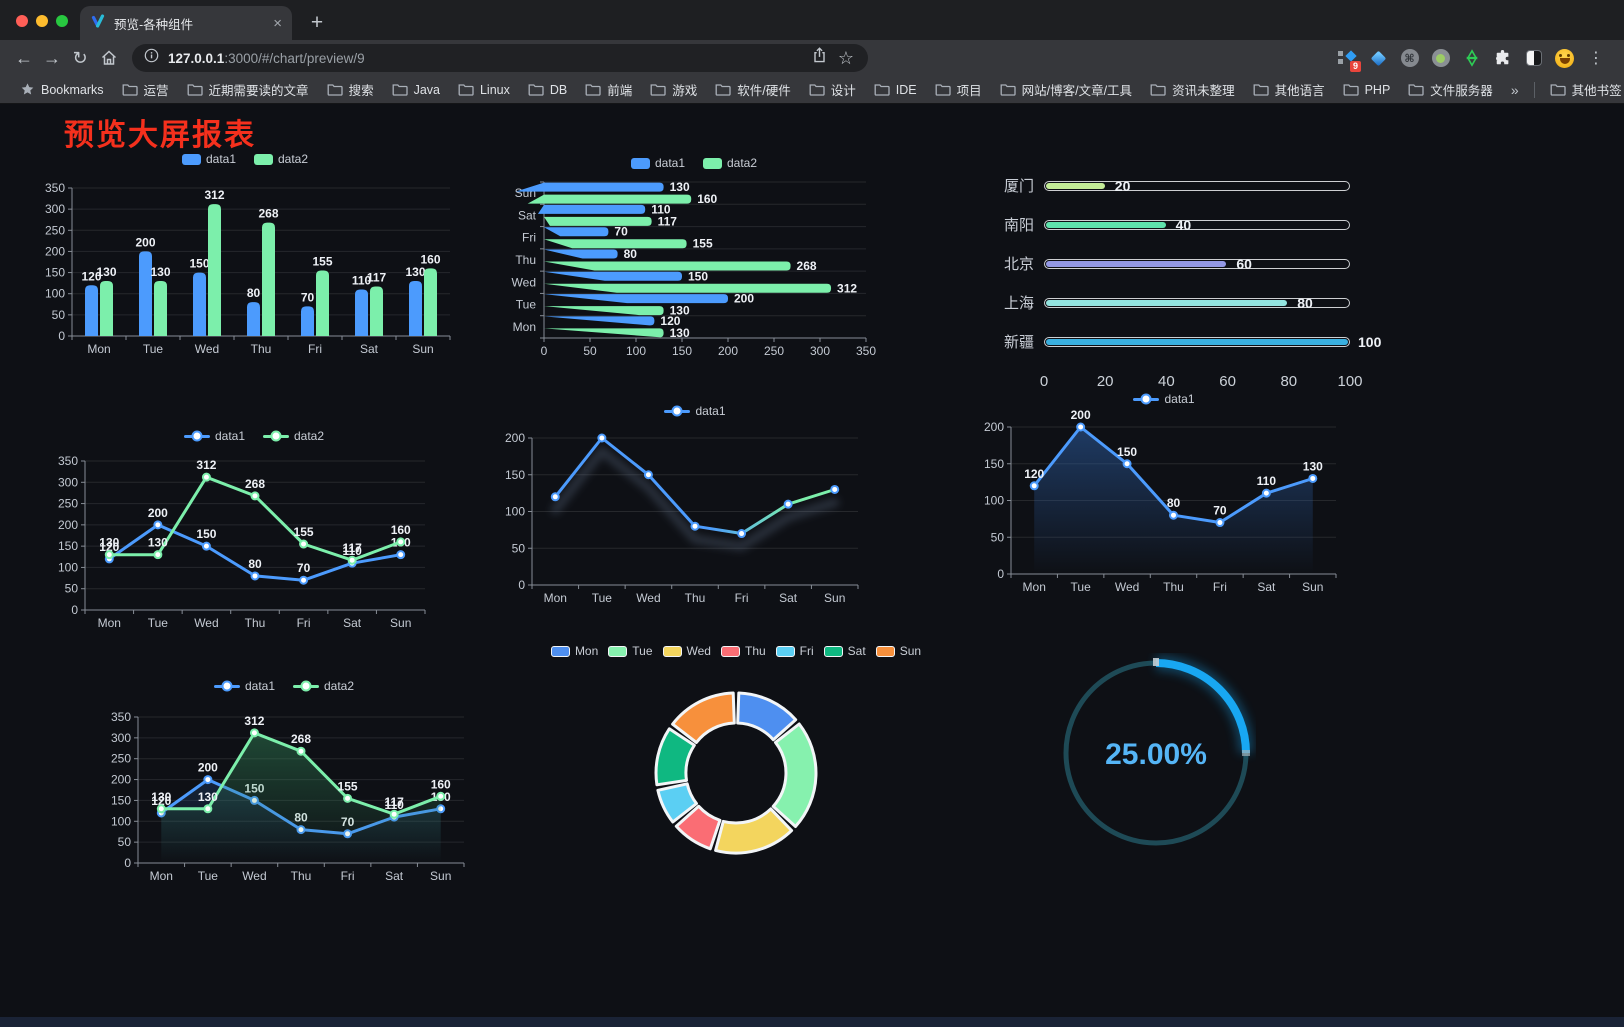  Describe the element at coordinates (1305, 302) in the screenshot. I see `progress-value: 80` at that location.